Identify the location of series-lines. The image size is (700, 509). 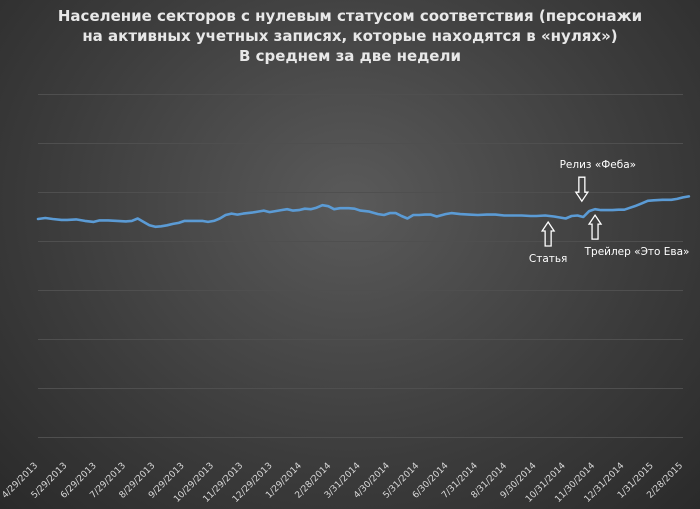
(363, 212).